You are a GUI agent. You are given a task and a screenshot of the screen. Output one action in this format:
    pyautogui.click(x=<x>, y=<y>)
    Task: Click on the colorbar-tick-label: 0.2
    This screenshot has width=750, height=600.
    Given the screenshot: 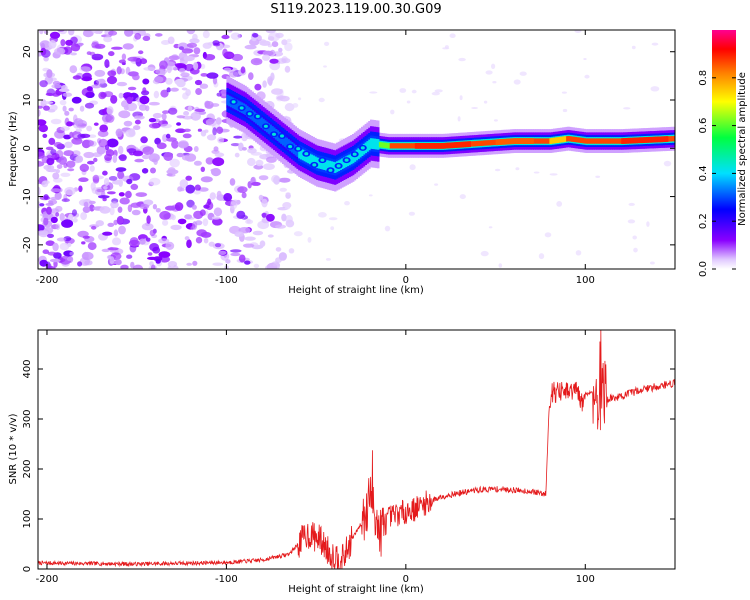 What is the action you would take?
    pyautogui.click(x=703, y=221)
    